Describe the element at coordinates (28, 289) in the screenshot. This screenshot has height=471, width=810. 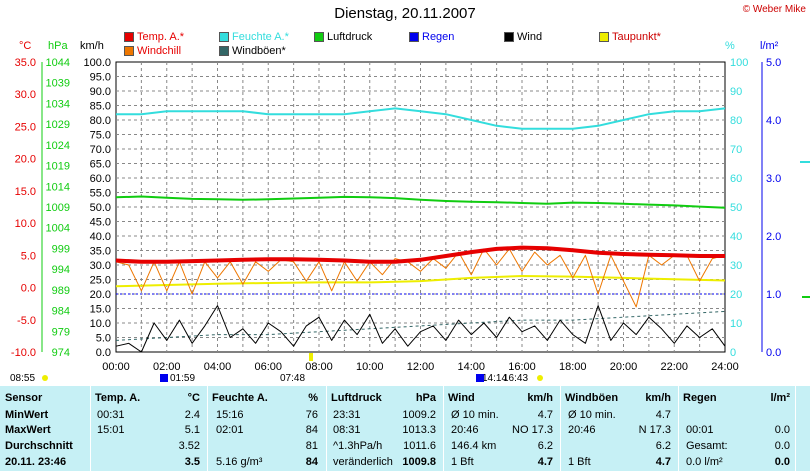
I see `temp-tick-label: 0.0` at that location.